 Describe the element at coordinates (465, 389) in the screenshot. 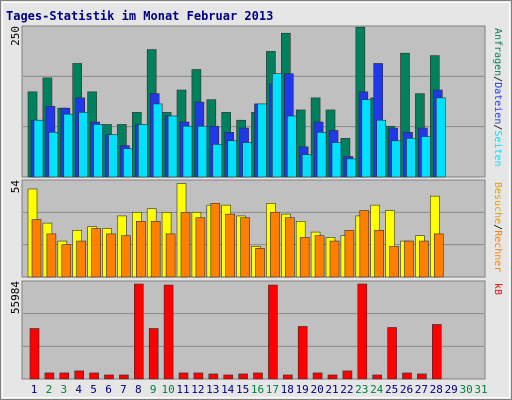

I see `x-tick-label: 30` at that location.